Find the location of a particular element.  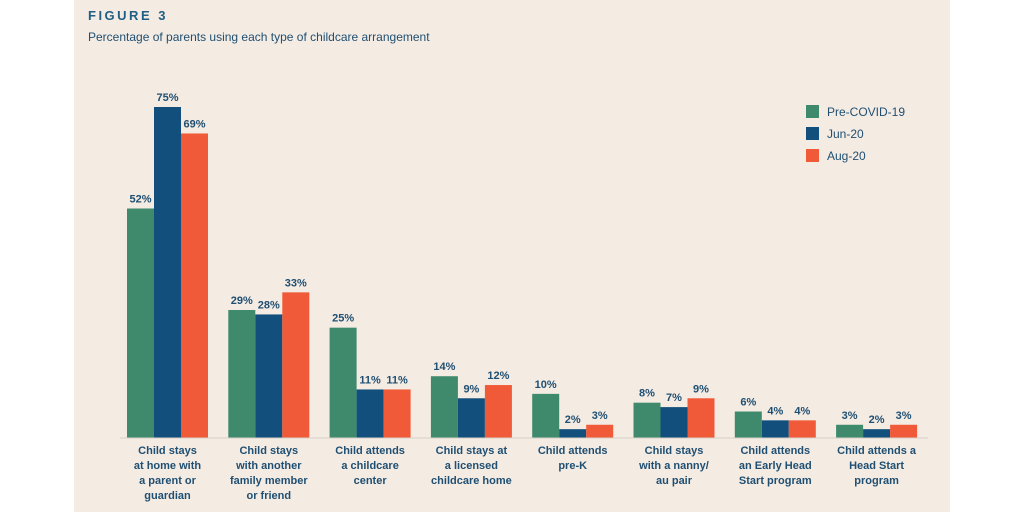

value-label-2-1: 11% is located at coordinates (370, 380).